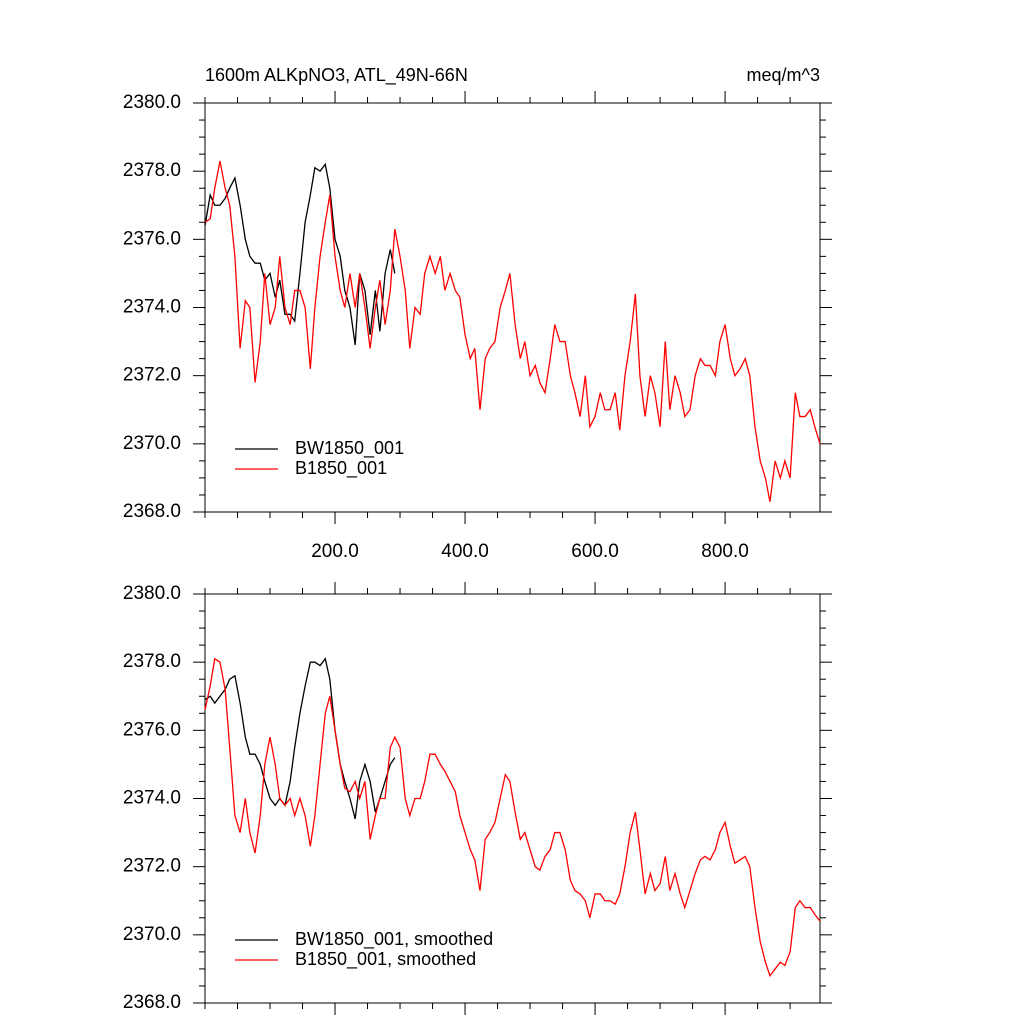 This screenshot has height=1024, width=1024. I want to click on x-tick-label: 600.0, so click(595, 551).